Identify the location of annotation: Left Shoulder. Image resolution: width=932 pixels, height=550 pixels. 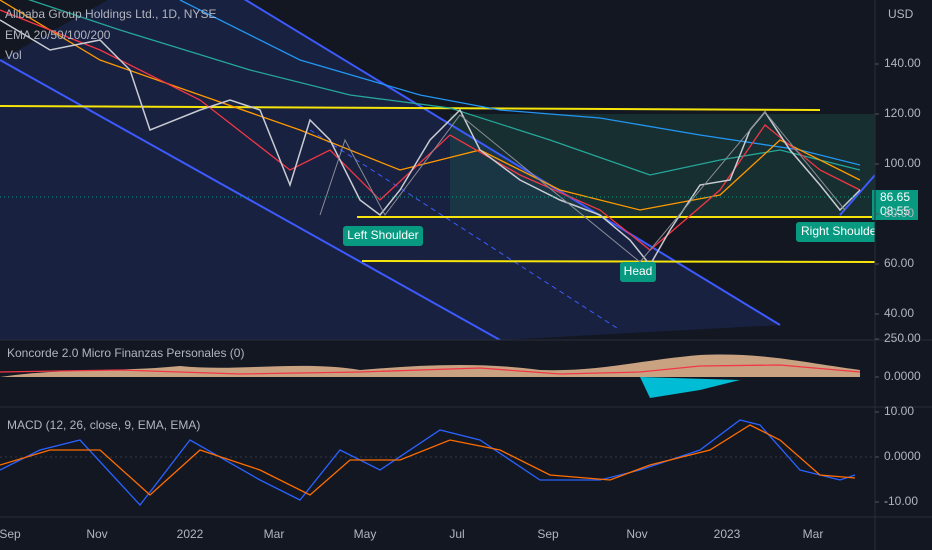
(382, 235).